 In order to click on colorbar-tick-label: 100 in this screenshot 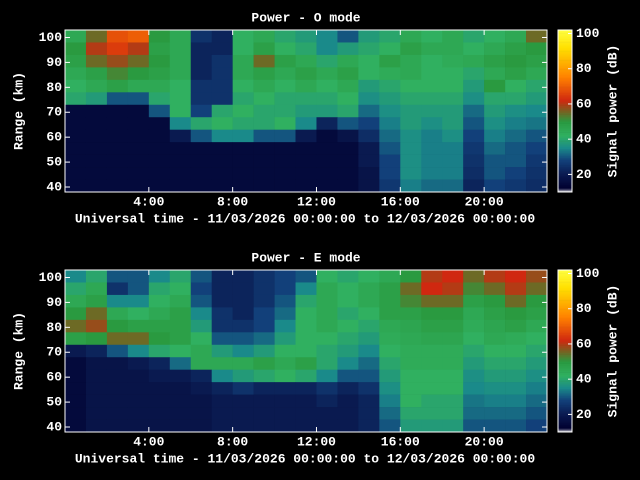, I will do `click(588, 33)`.